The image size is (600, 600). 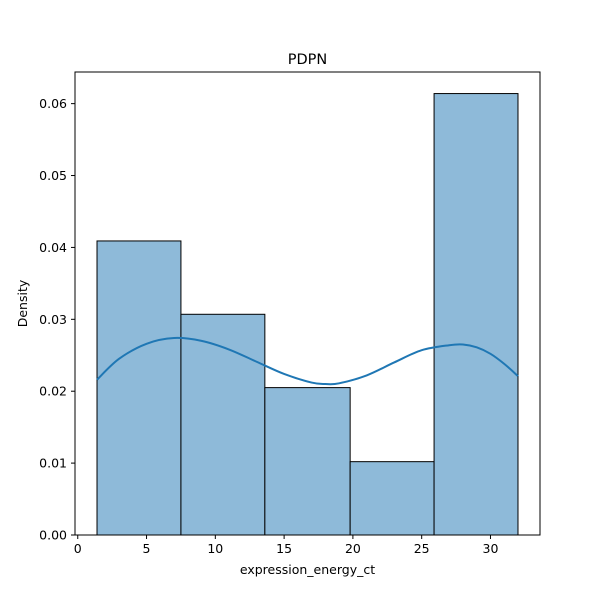 What do you see at coordinates (53, 391) in the screenshot?
I see `y-tick-label: 0.02` at bounding box center [53, 391].